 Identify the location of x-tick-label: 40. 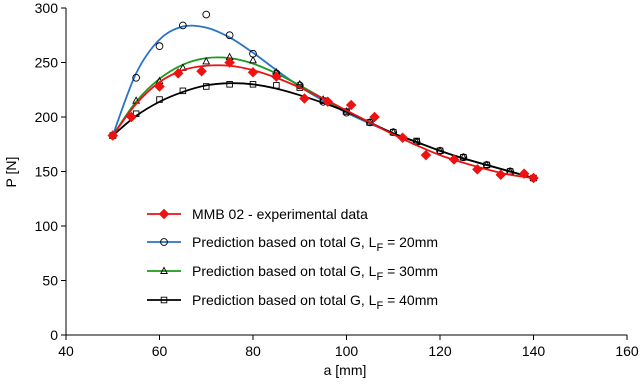
(66, 351).